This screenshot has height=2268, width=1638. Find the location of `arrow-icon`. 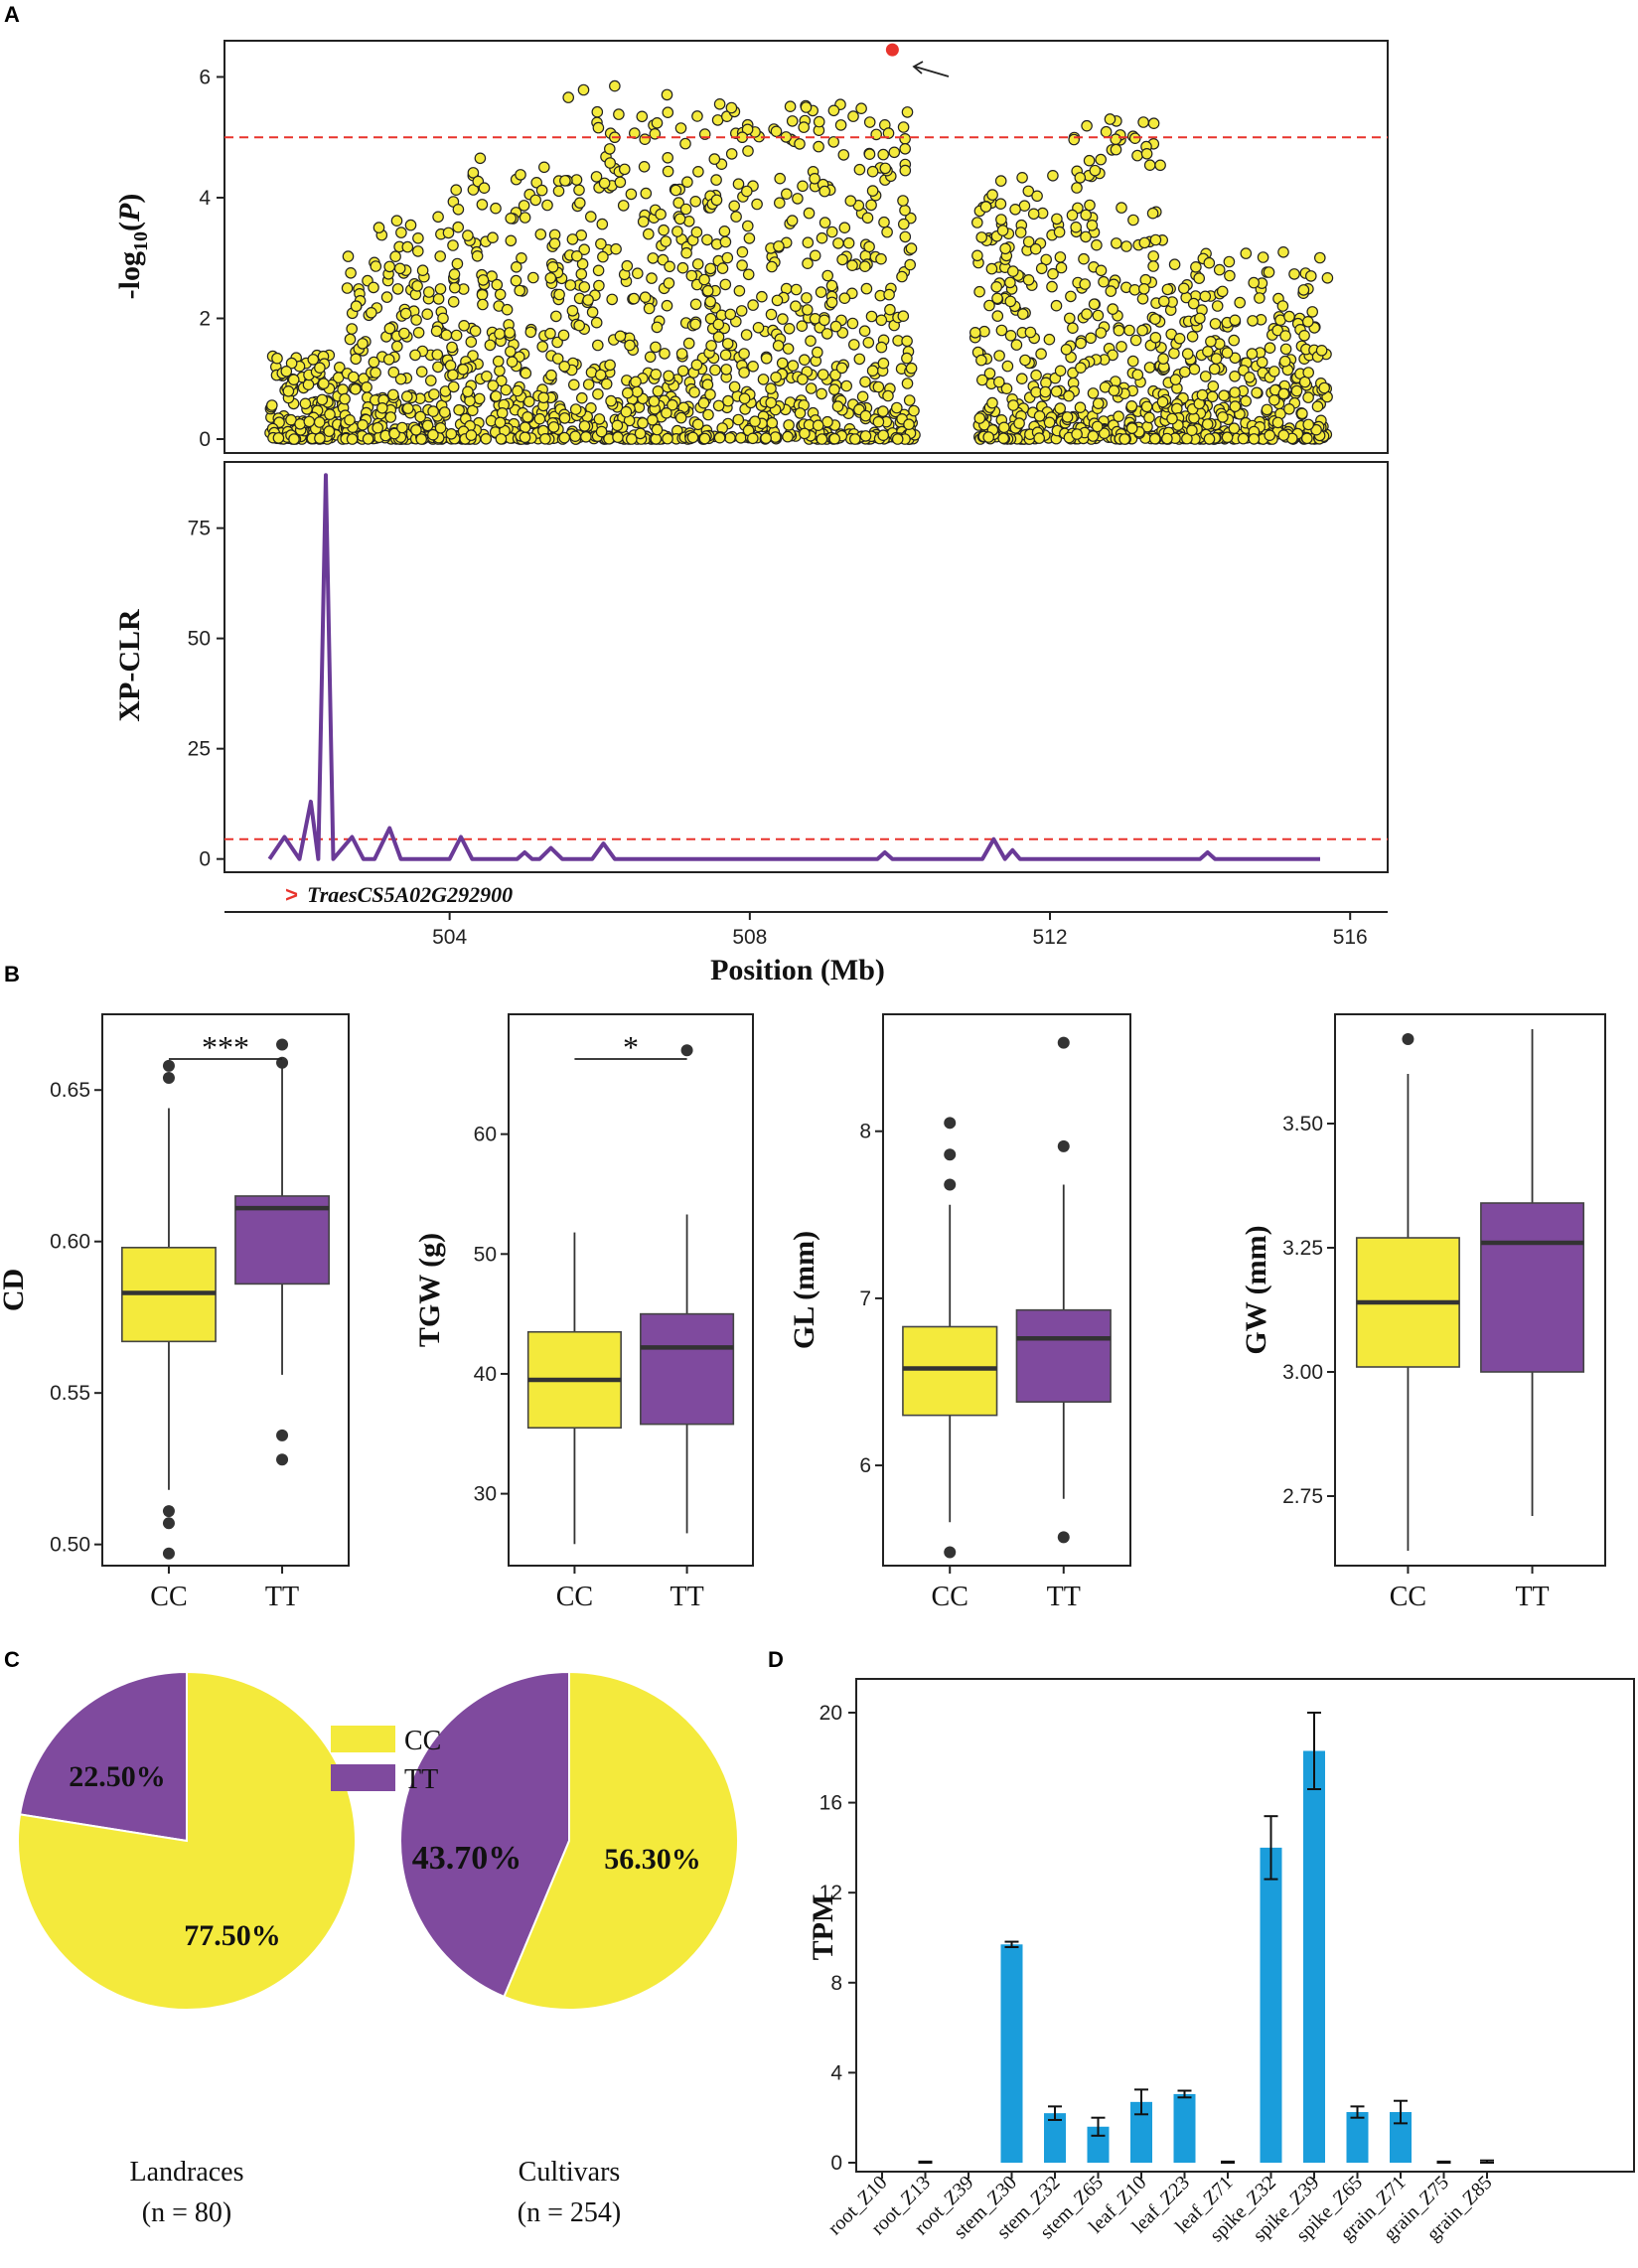

arrow-icon is located at coordinates (931, 69).